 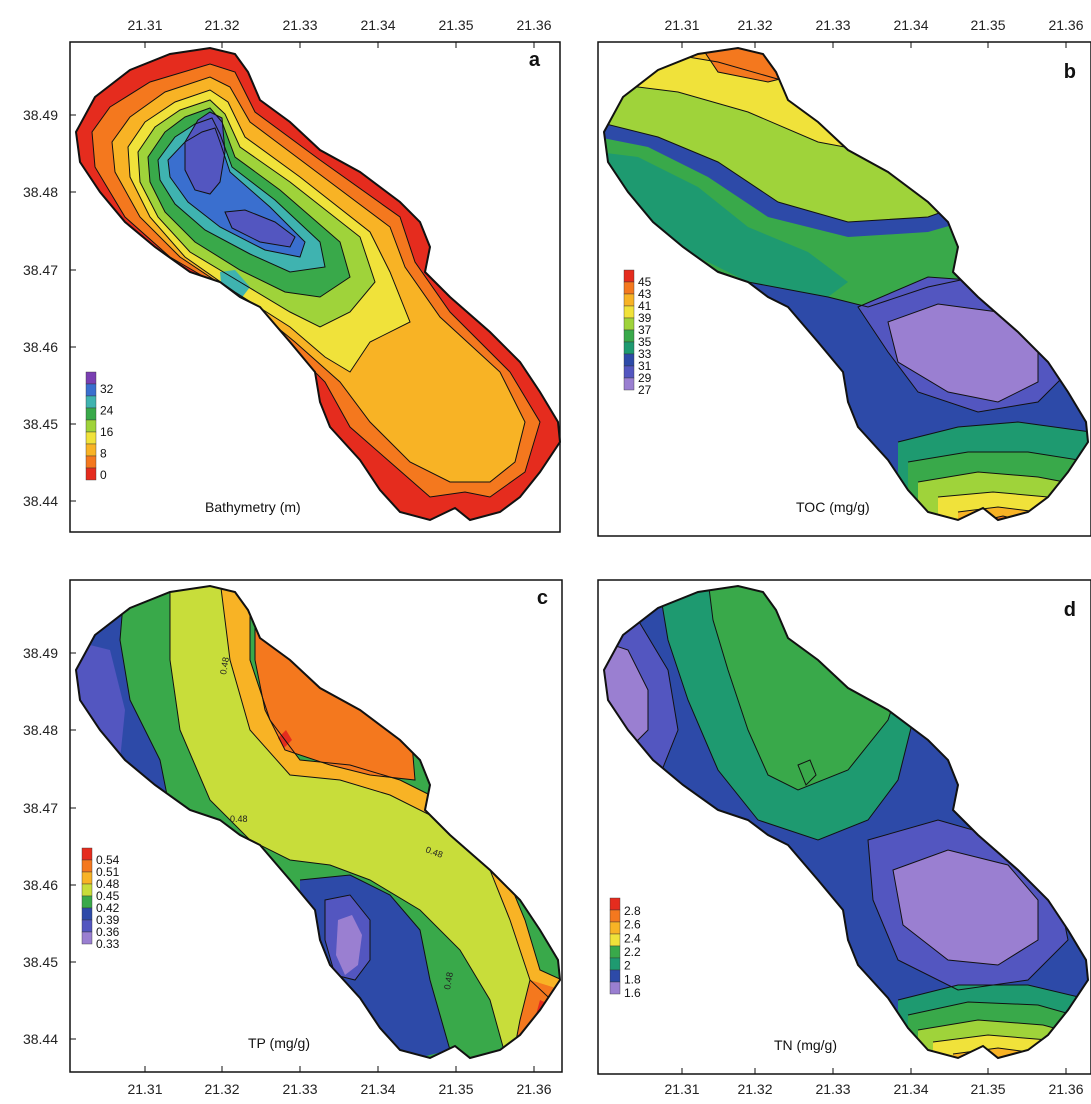 What do you see at coordinates (103, 475) in the screenshot?
I see `legend-label: 0` at bounding box center [103, 475].